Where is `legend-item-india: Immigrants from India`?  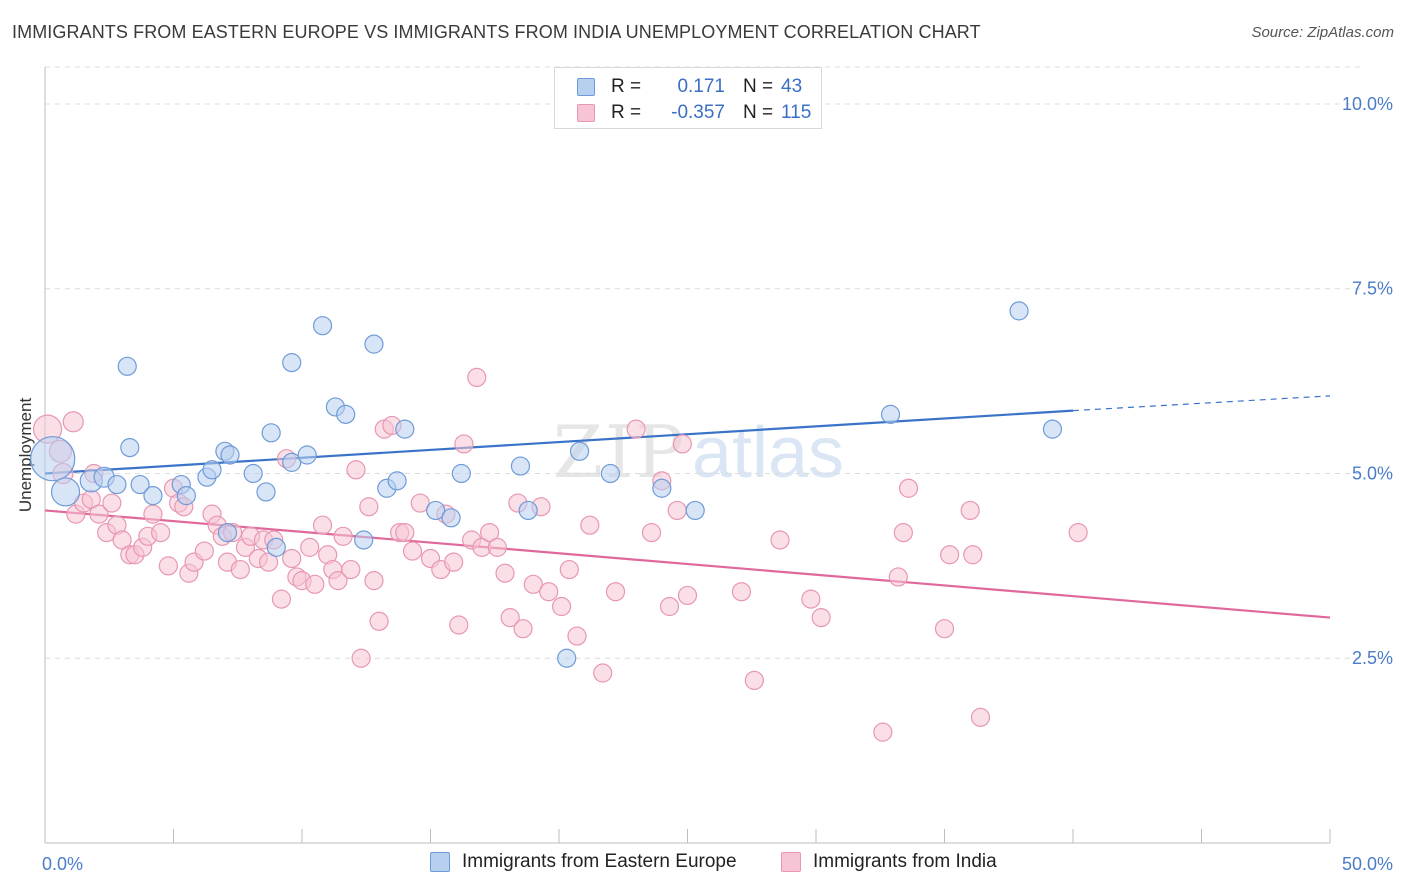
legend-item-india: Immigrants from India is located at coordinates (889, 862).